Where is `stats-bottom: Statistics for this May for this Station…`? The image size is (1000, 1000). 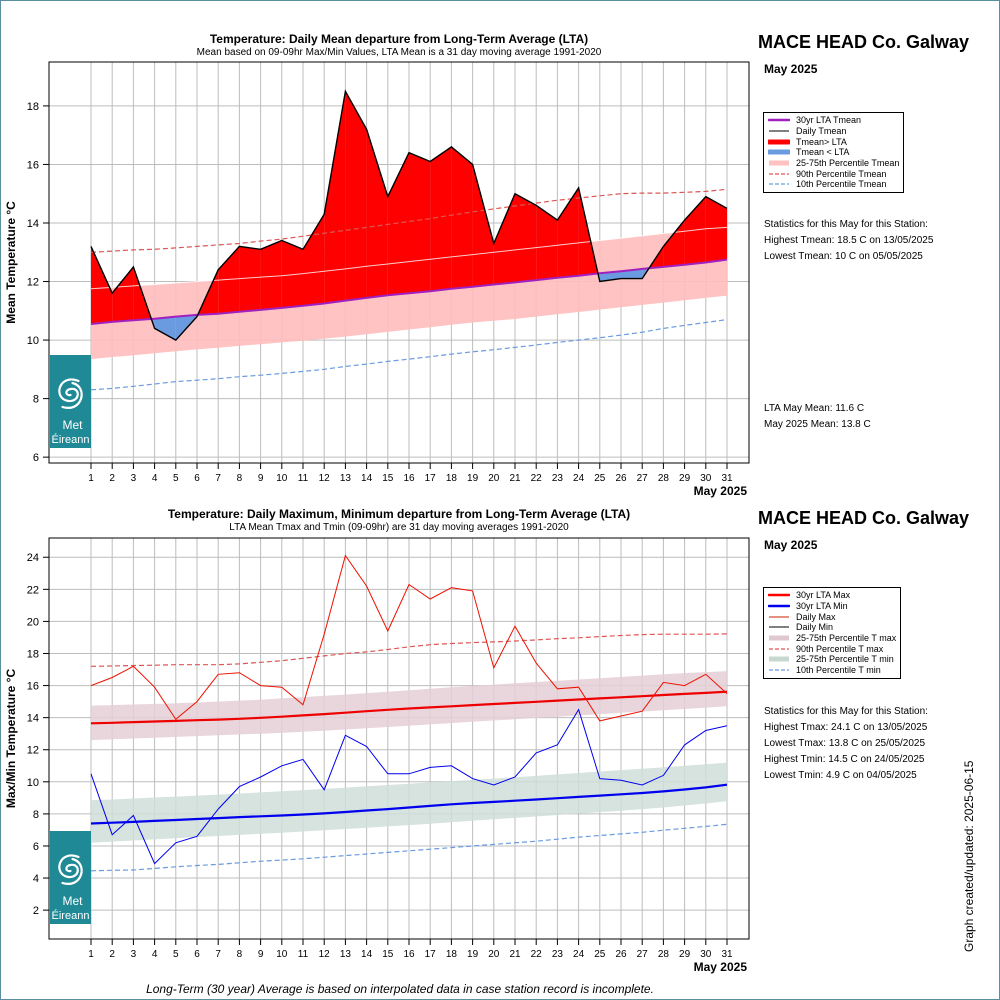
stats-bottom: Statistics for this May for this Station… is located at coordinates (846, 744).